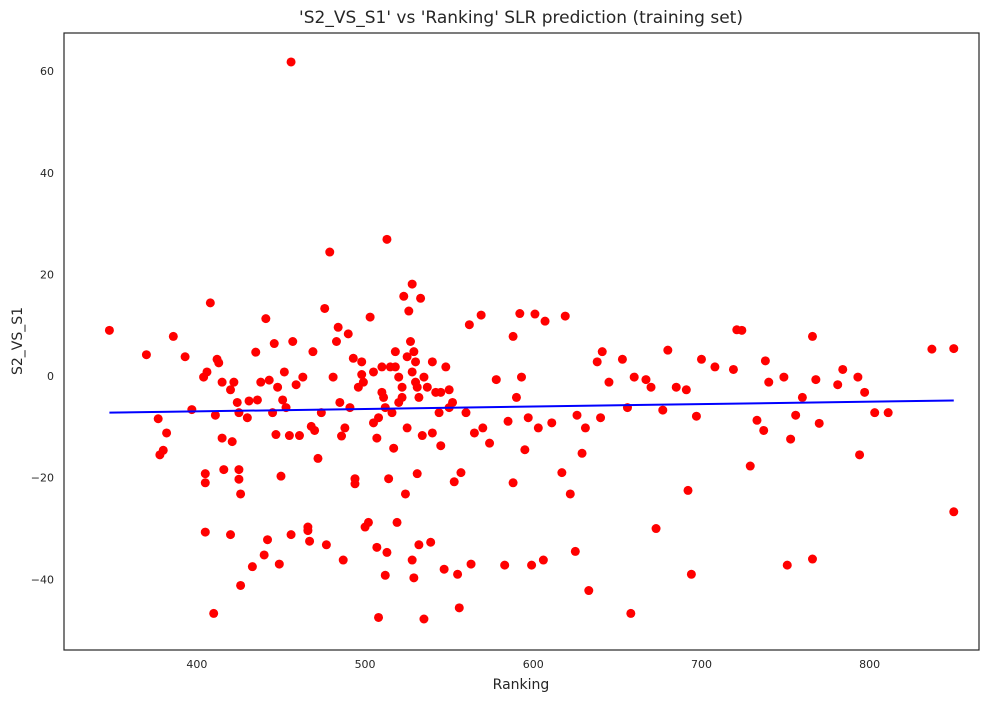  I want to click on y-tick-label: −40, so click(42, 579).